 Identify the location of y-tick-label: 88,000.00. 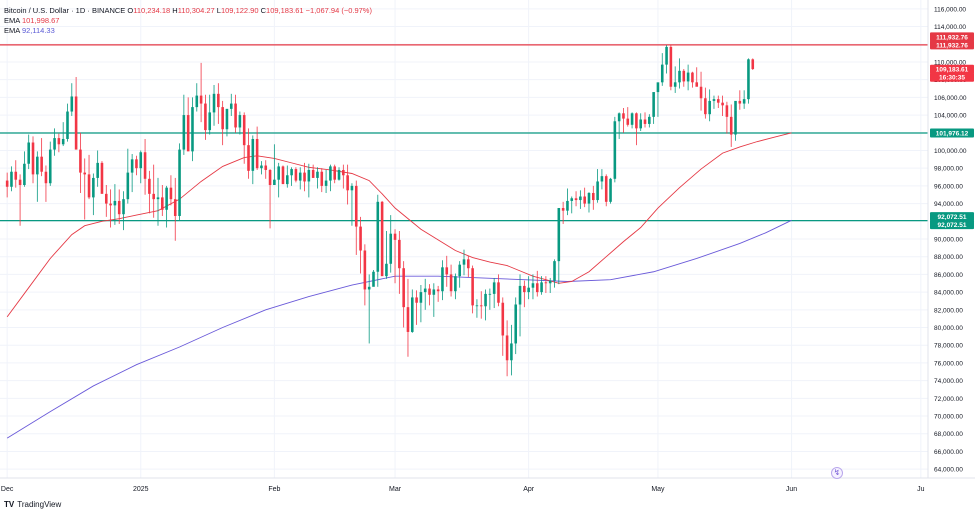
(948, 257).